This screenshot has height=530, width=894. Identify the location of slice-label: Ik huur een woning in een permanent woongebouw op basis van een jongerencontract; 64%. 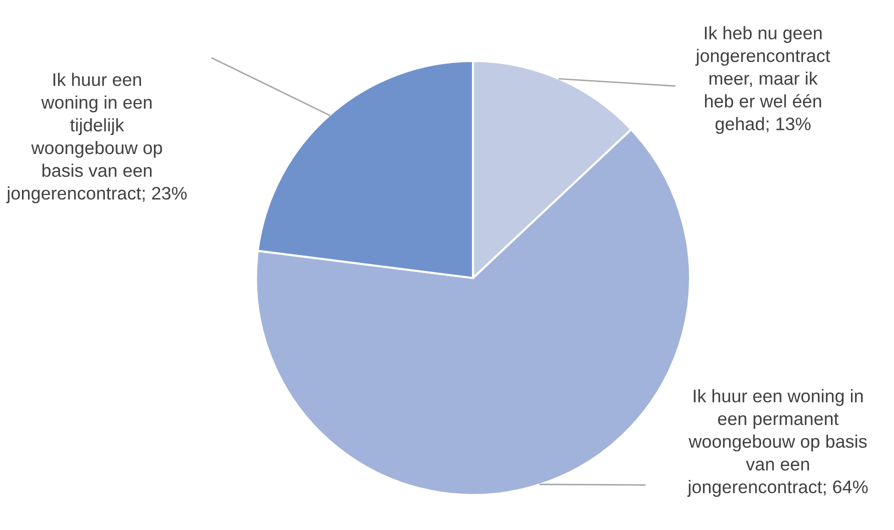
(777, 443).